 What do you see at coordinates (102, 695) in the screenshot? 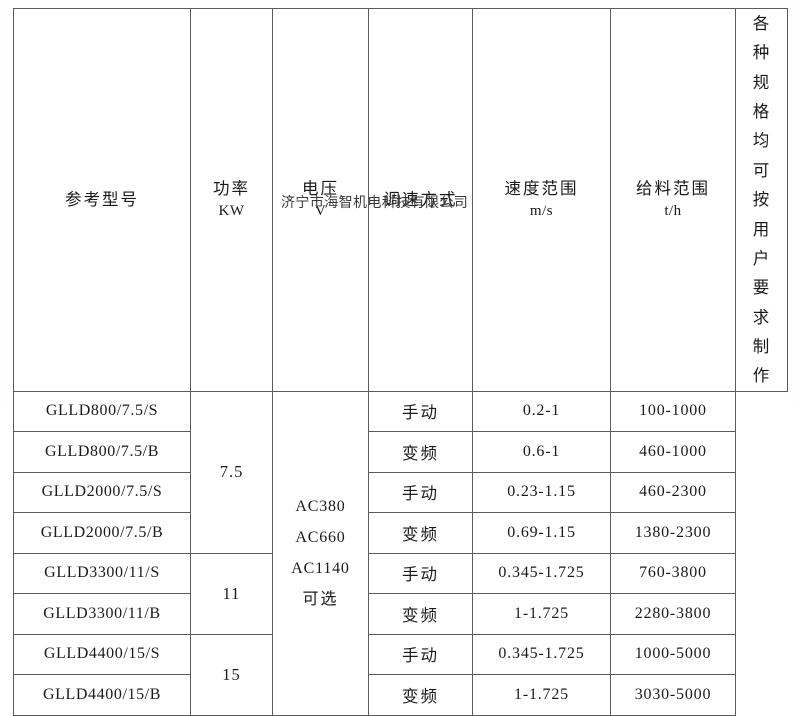
I see `cell-model: GLLD4400/15/B` at bounding box center [102, 695].